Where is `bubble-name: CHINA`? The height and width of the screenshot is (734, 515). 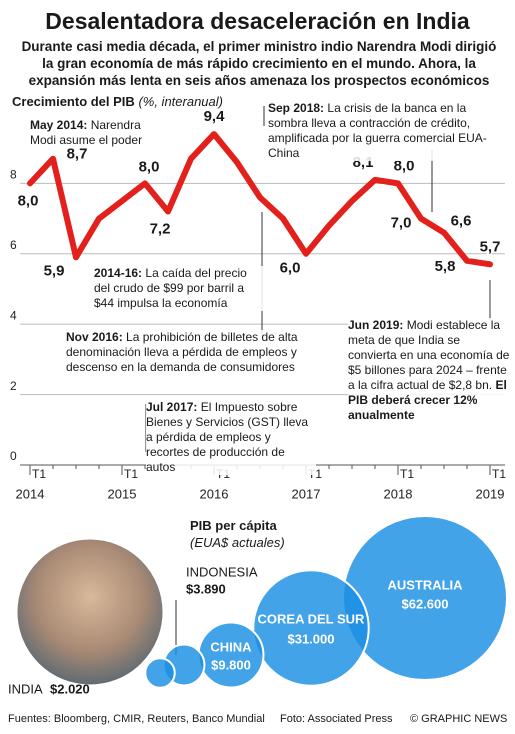 bubble-name: CHINA is located at coordinates (231, 646).